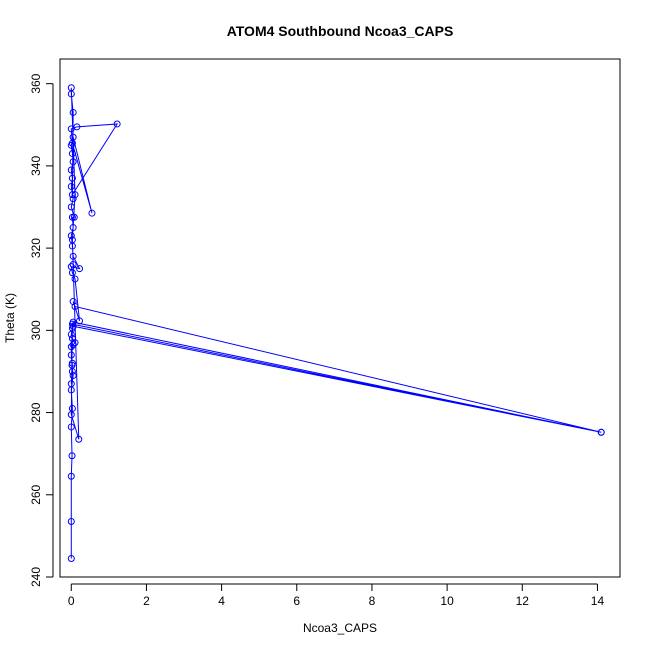  I want to click on y-axis-label: Theta (K), so click(10, 318).